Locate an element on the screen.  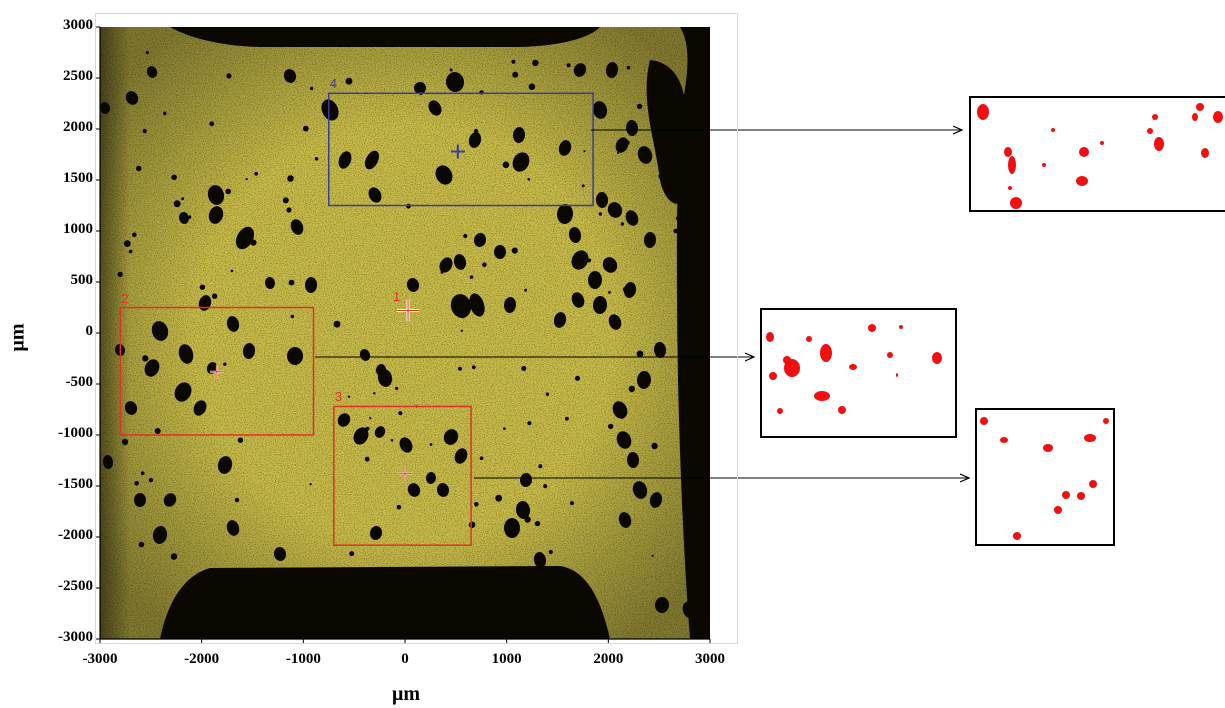
region-3-spots is located at coordinates (1044, 478).